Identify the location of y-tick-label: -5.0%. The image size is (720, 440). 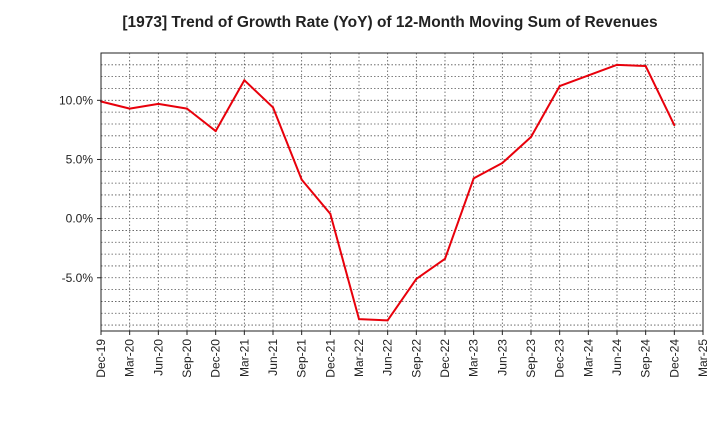
(78, 278).